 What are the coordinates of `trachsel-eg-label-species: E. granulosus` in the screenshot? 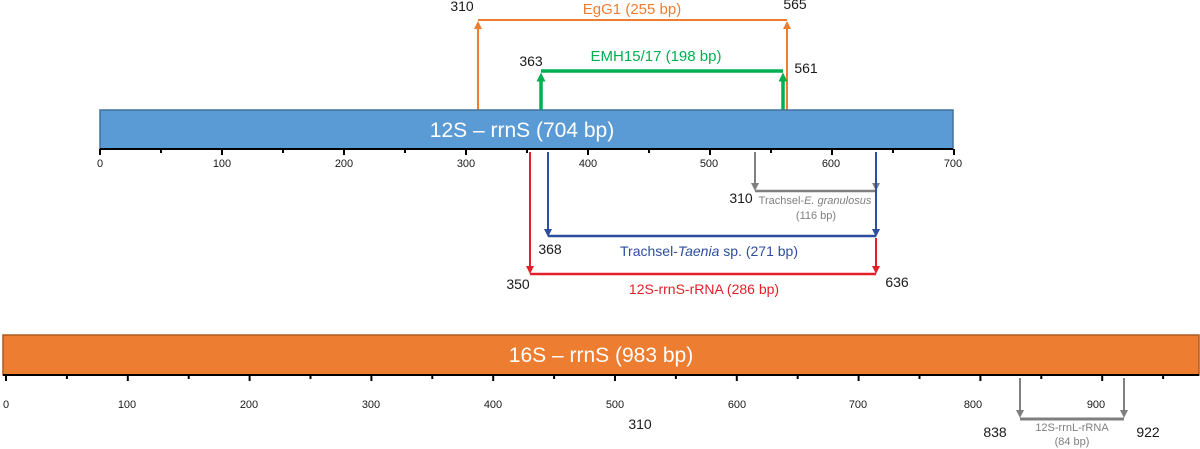 It's located at (838, 201).